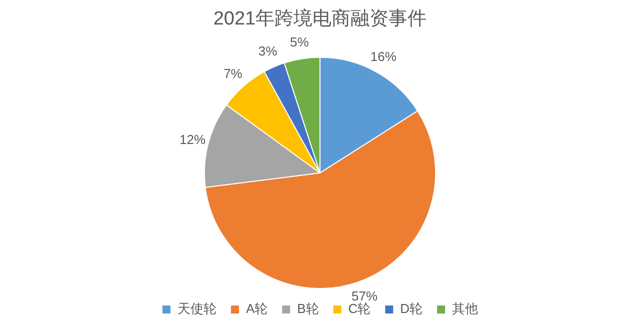 This screenshot has height=330, width=640. Describe the element at coordinates (365, 296) in the screenshot. I see `data-label: 57%` at that location.